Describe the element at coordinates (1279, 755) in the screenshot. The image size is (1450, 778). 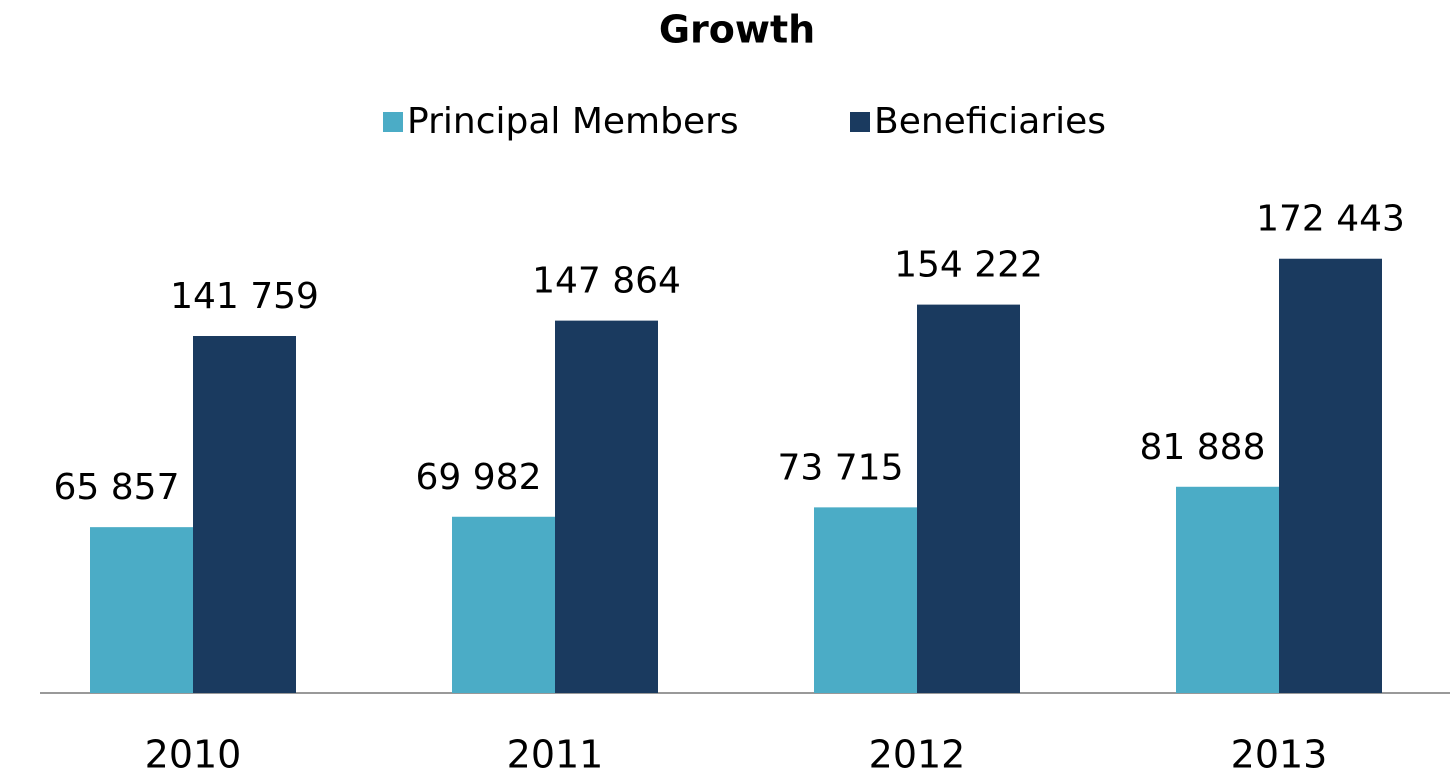
I see `x-tick-label: 2013` at that location.